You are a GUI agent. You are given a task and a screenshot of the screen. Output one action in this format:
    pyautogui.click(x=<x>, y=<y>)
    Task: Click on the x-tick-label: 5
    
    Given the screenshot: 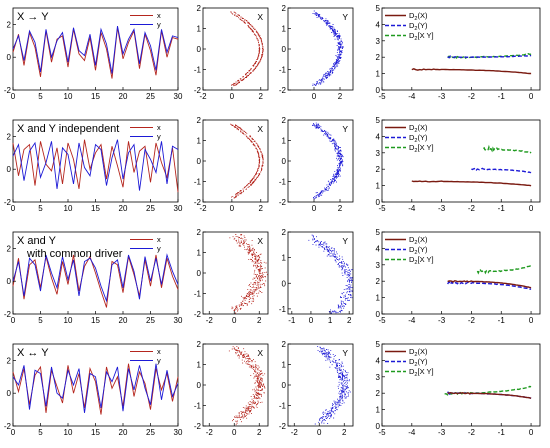 What is the action you would take?
    pyautogui.click(x=40, y=96)
    